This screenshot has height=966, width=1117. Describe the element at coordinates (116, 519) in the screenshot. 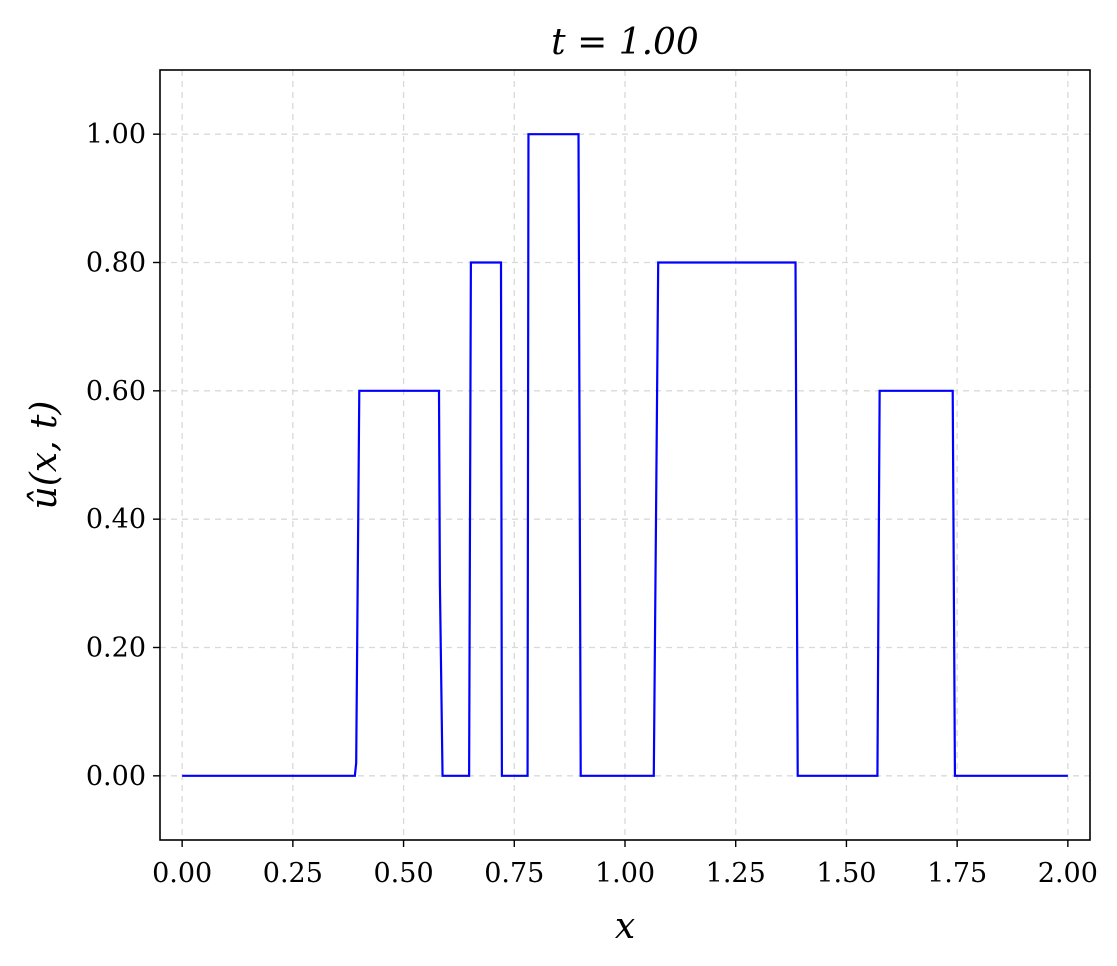

I see `y-tick-label: 0.40` at that location.